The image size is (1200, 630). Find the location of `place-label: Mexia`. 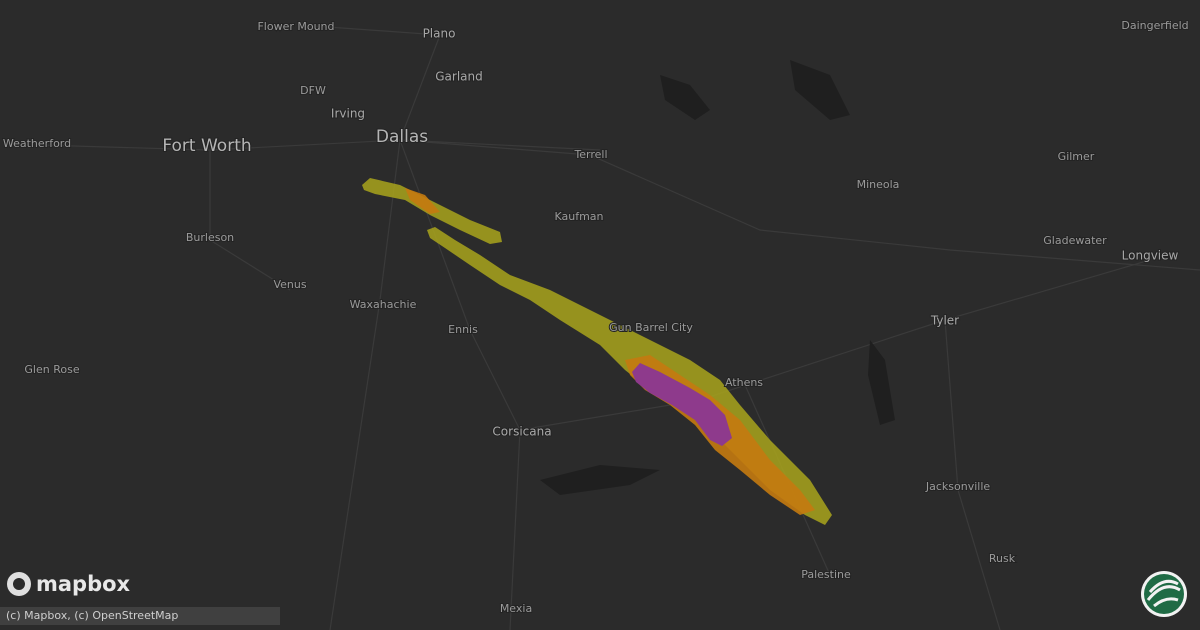

place-label: Mexia is located at coordinates (516, 608).